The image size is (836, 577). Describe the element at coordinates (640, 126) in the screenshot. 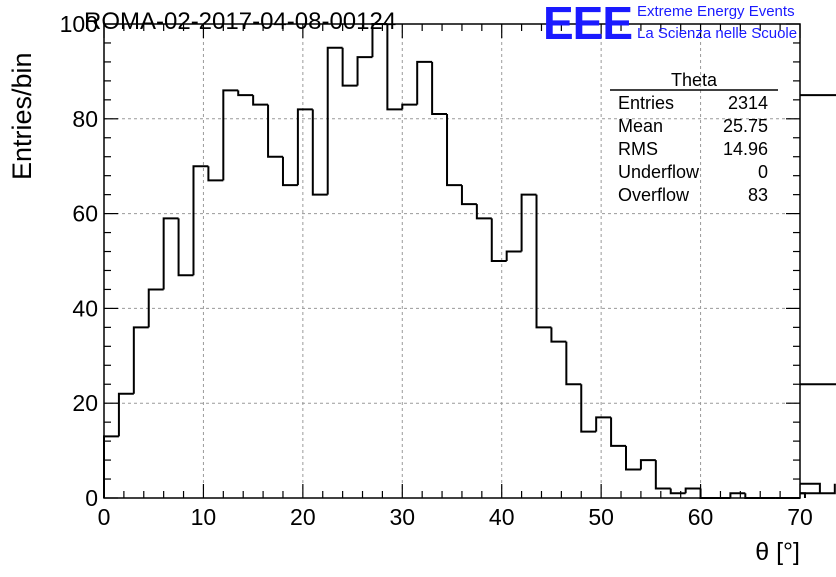

I see `stats-row-label: Mean` at that location.